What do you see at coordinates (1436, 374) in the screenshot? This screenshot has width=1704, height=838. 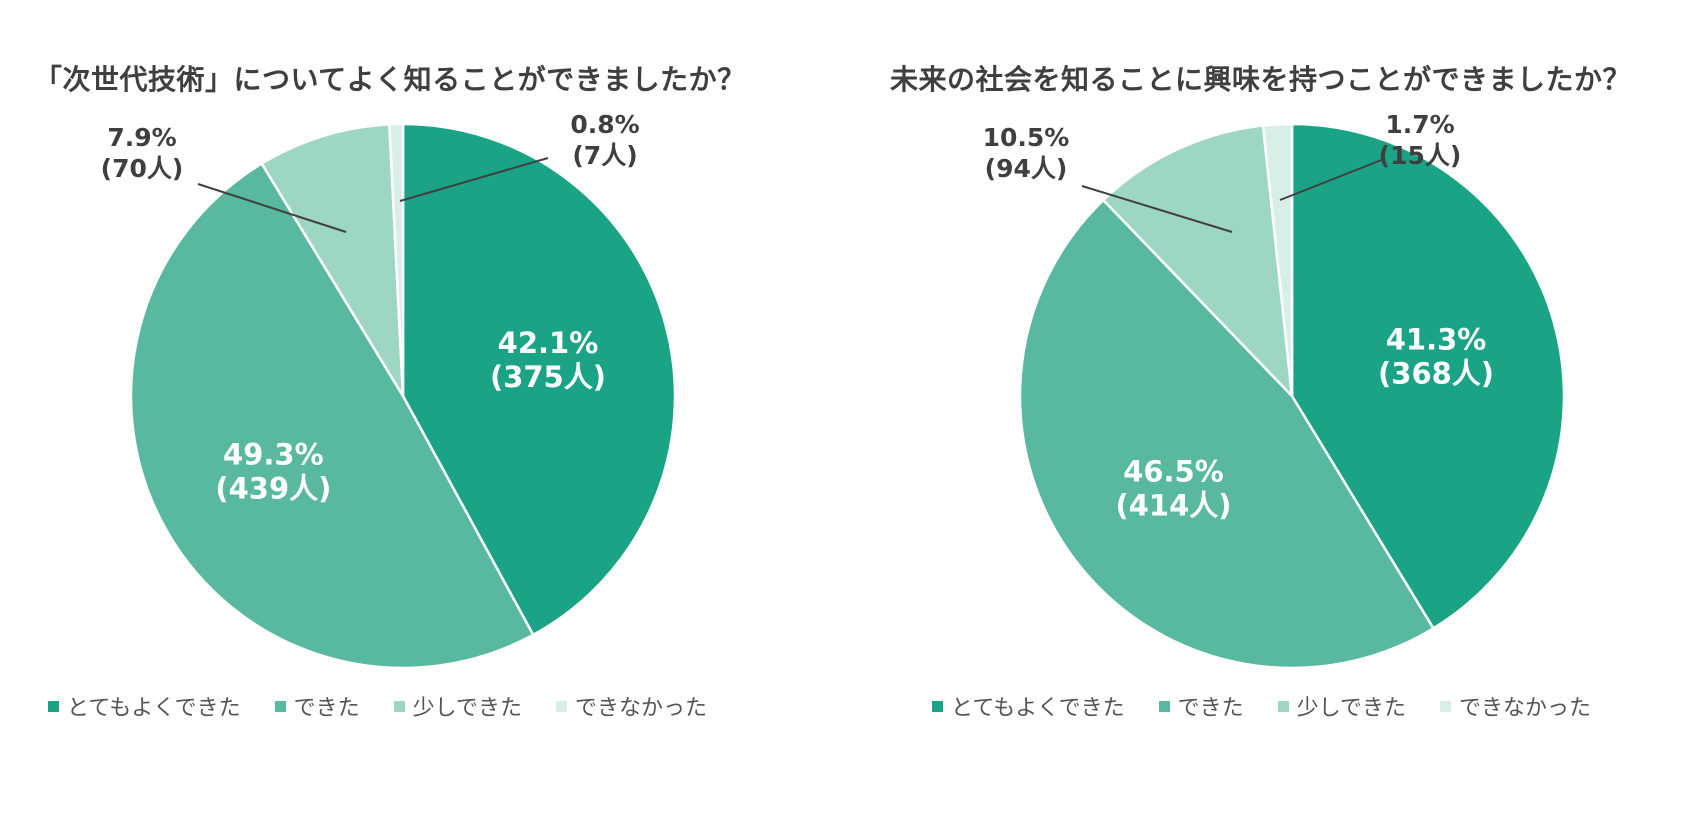 I see `data-label-count: (368人)` at bounding box center [1436, 374].